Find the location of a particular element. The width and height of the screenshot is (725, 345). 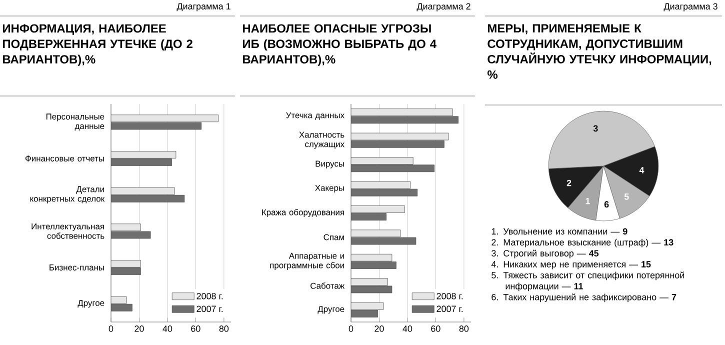

y-tick-label: Финансовые отчеты is located at coordinates (64, 159).